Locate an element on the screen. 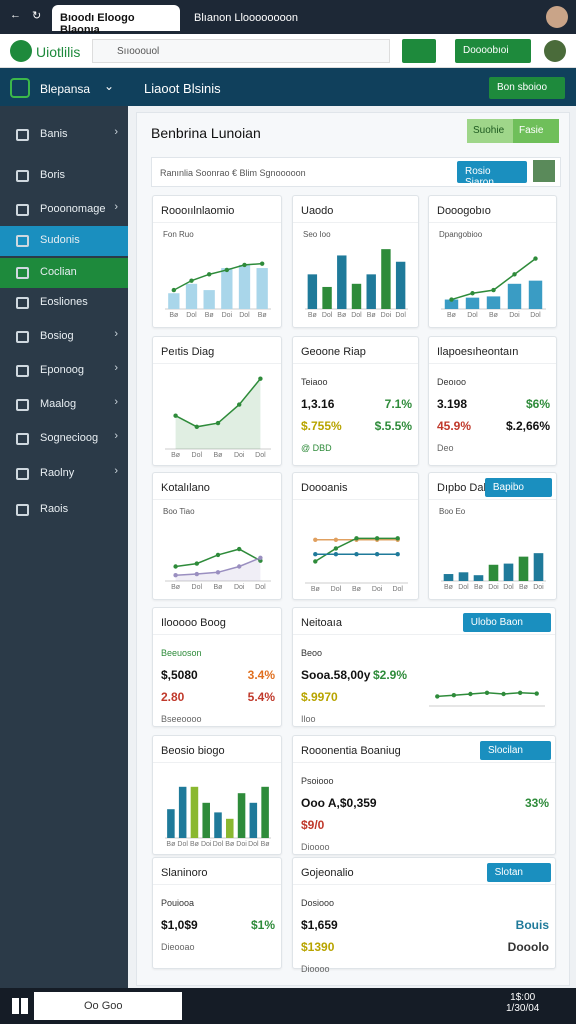 The image size is (576, 1024). chevron: ⌄ is located at coordinates (109, 86).